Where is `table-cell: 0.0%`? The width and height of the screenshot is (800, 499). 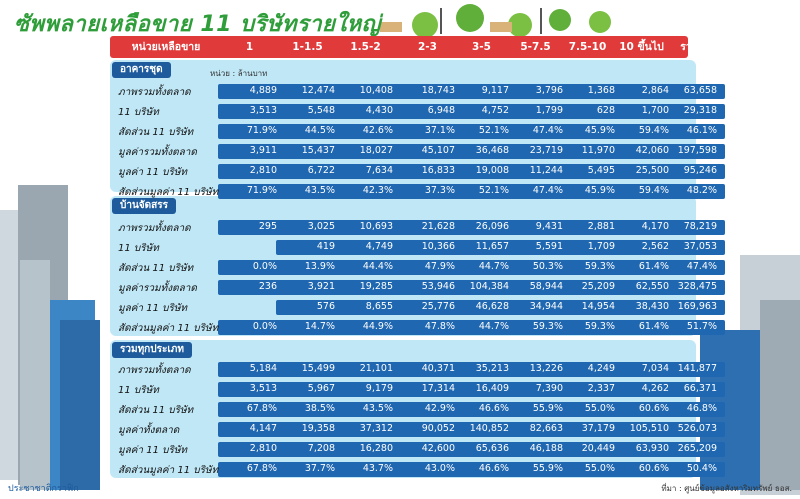 table-cell: 0.0% is located at coordinates (264, 266).